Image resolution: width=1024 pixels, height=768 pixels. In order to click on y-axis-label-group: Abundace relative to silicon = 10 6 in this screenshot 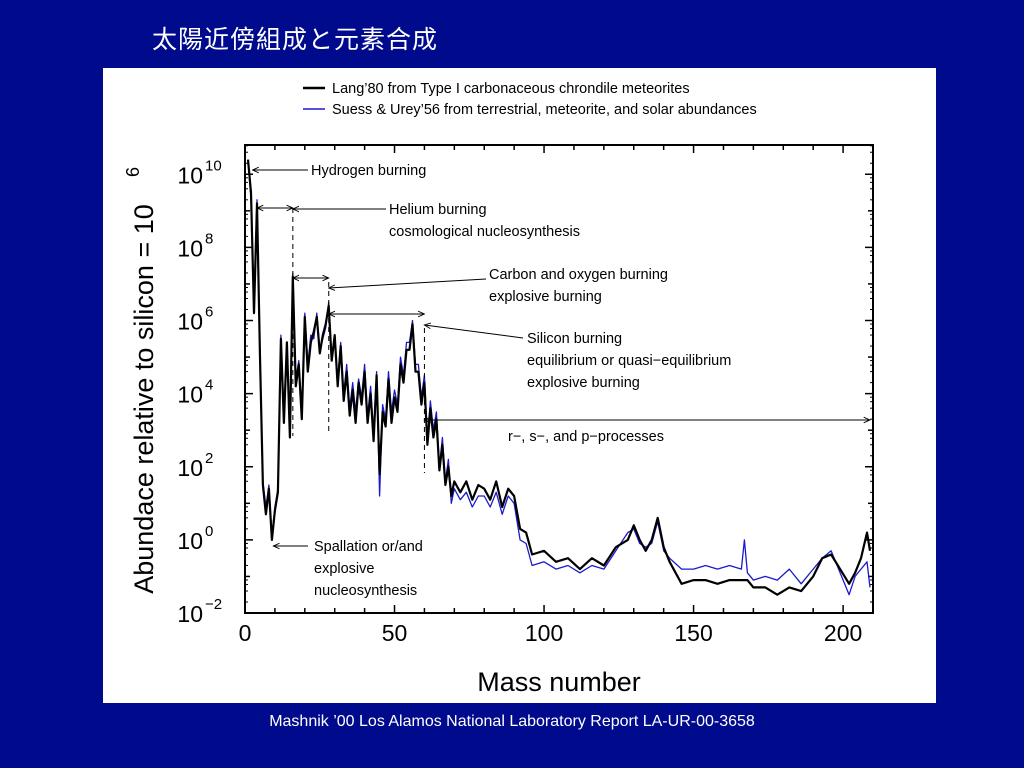, I will do `click(141, 380)`.